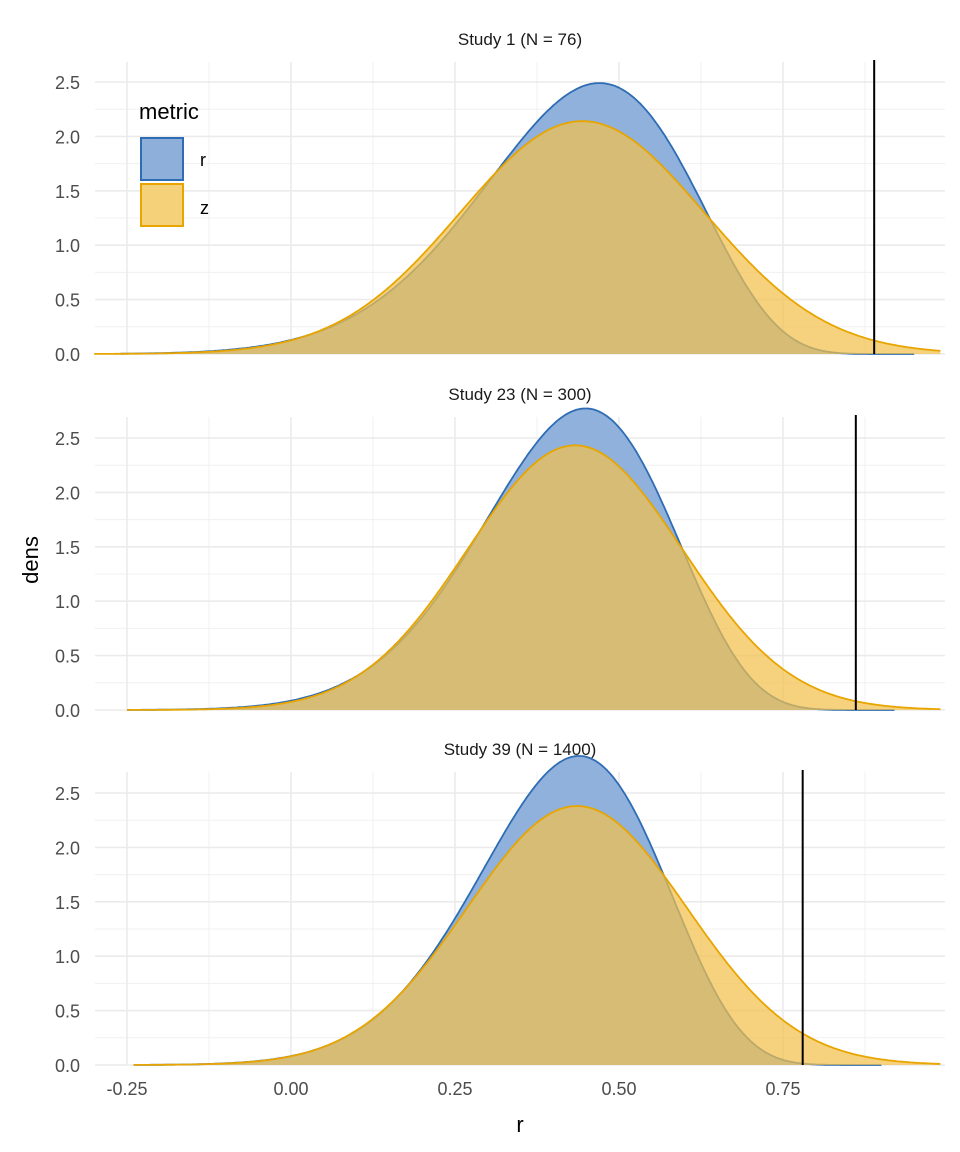 The height and width of the screenshot is (1152, 960). I want to click on facet-strip-label: Study 39 (N = 1400), so click(520, 749).